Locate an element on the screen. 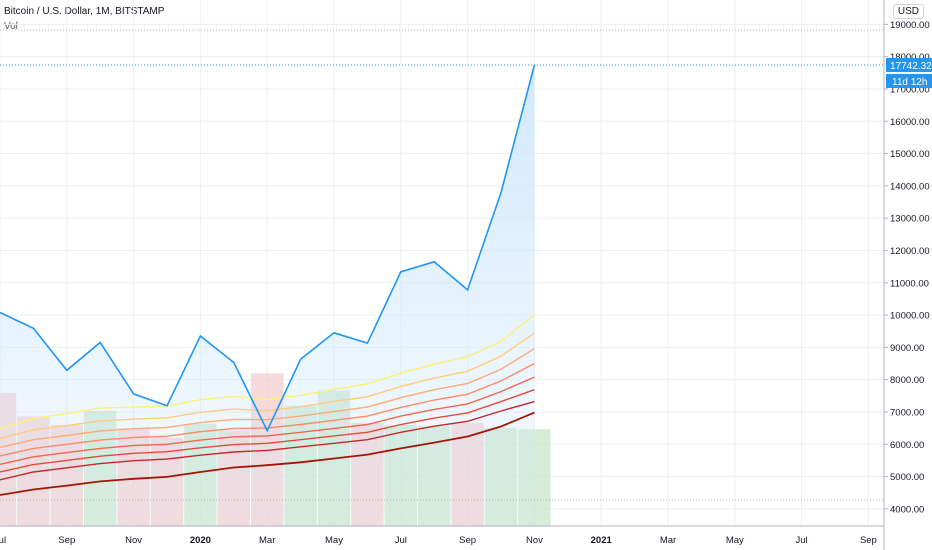  countdown-box is located at coordinates (909, 80).